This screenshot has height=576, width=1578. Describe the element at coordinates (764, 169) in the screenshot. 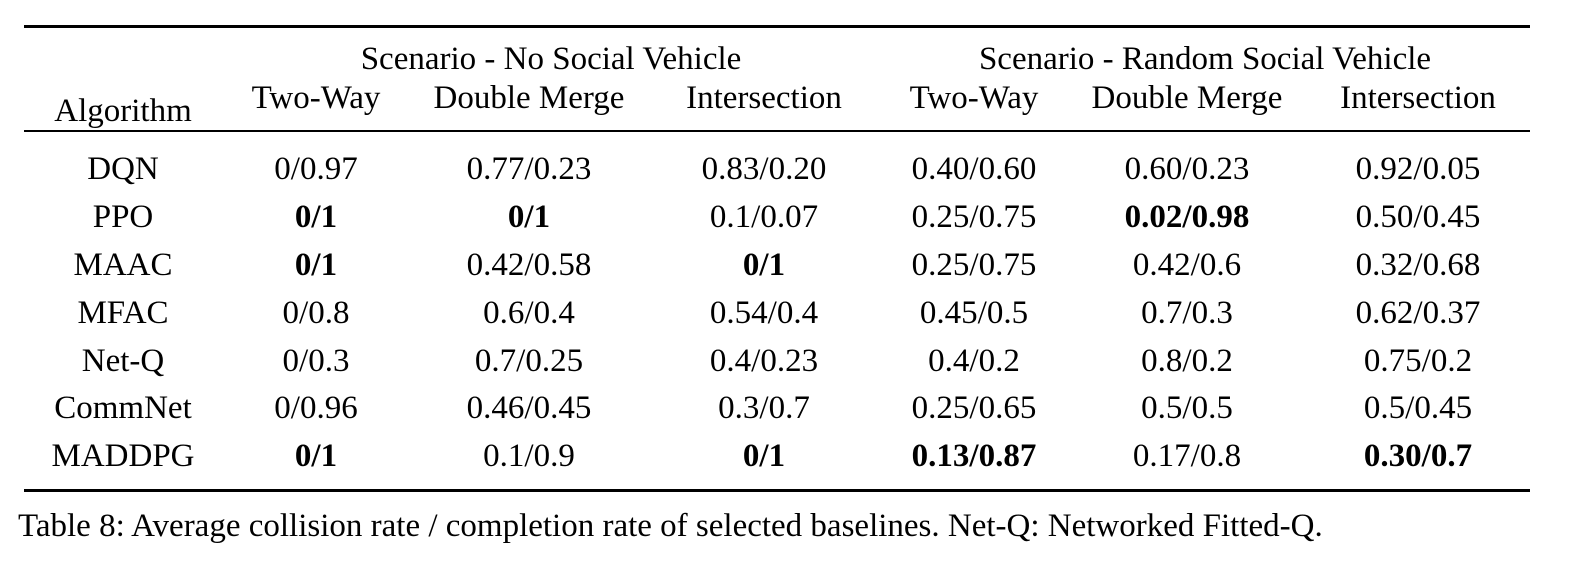

I see `result-cell: 0.83/0.20` at that location.